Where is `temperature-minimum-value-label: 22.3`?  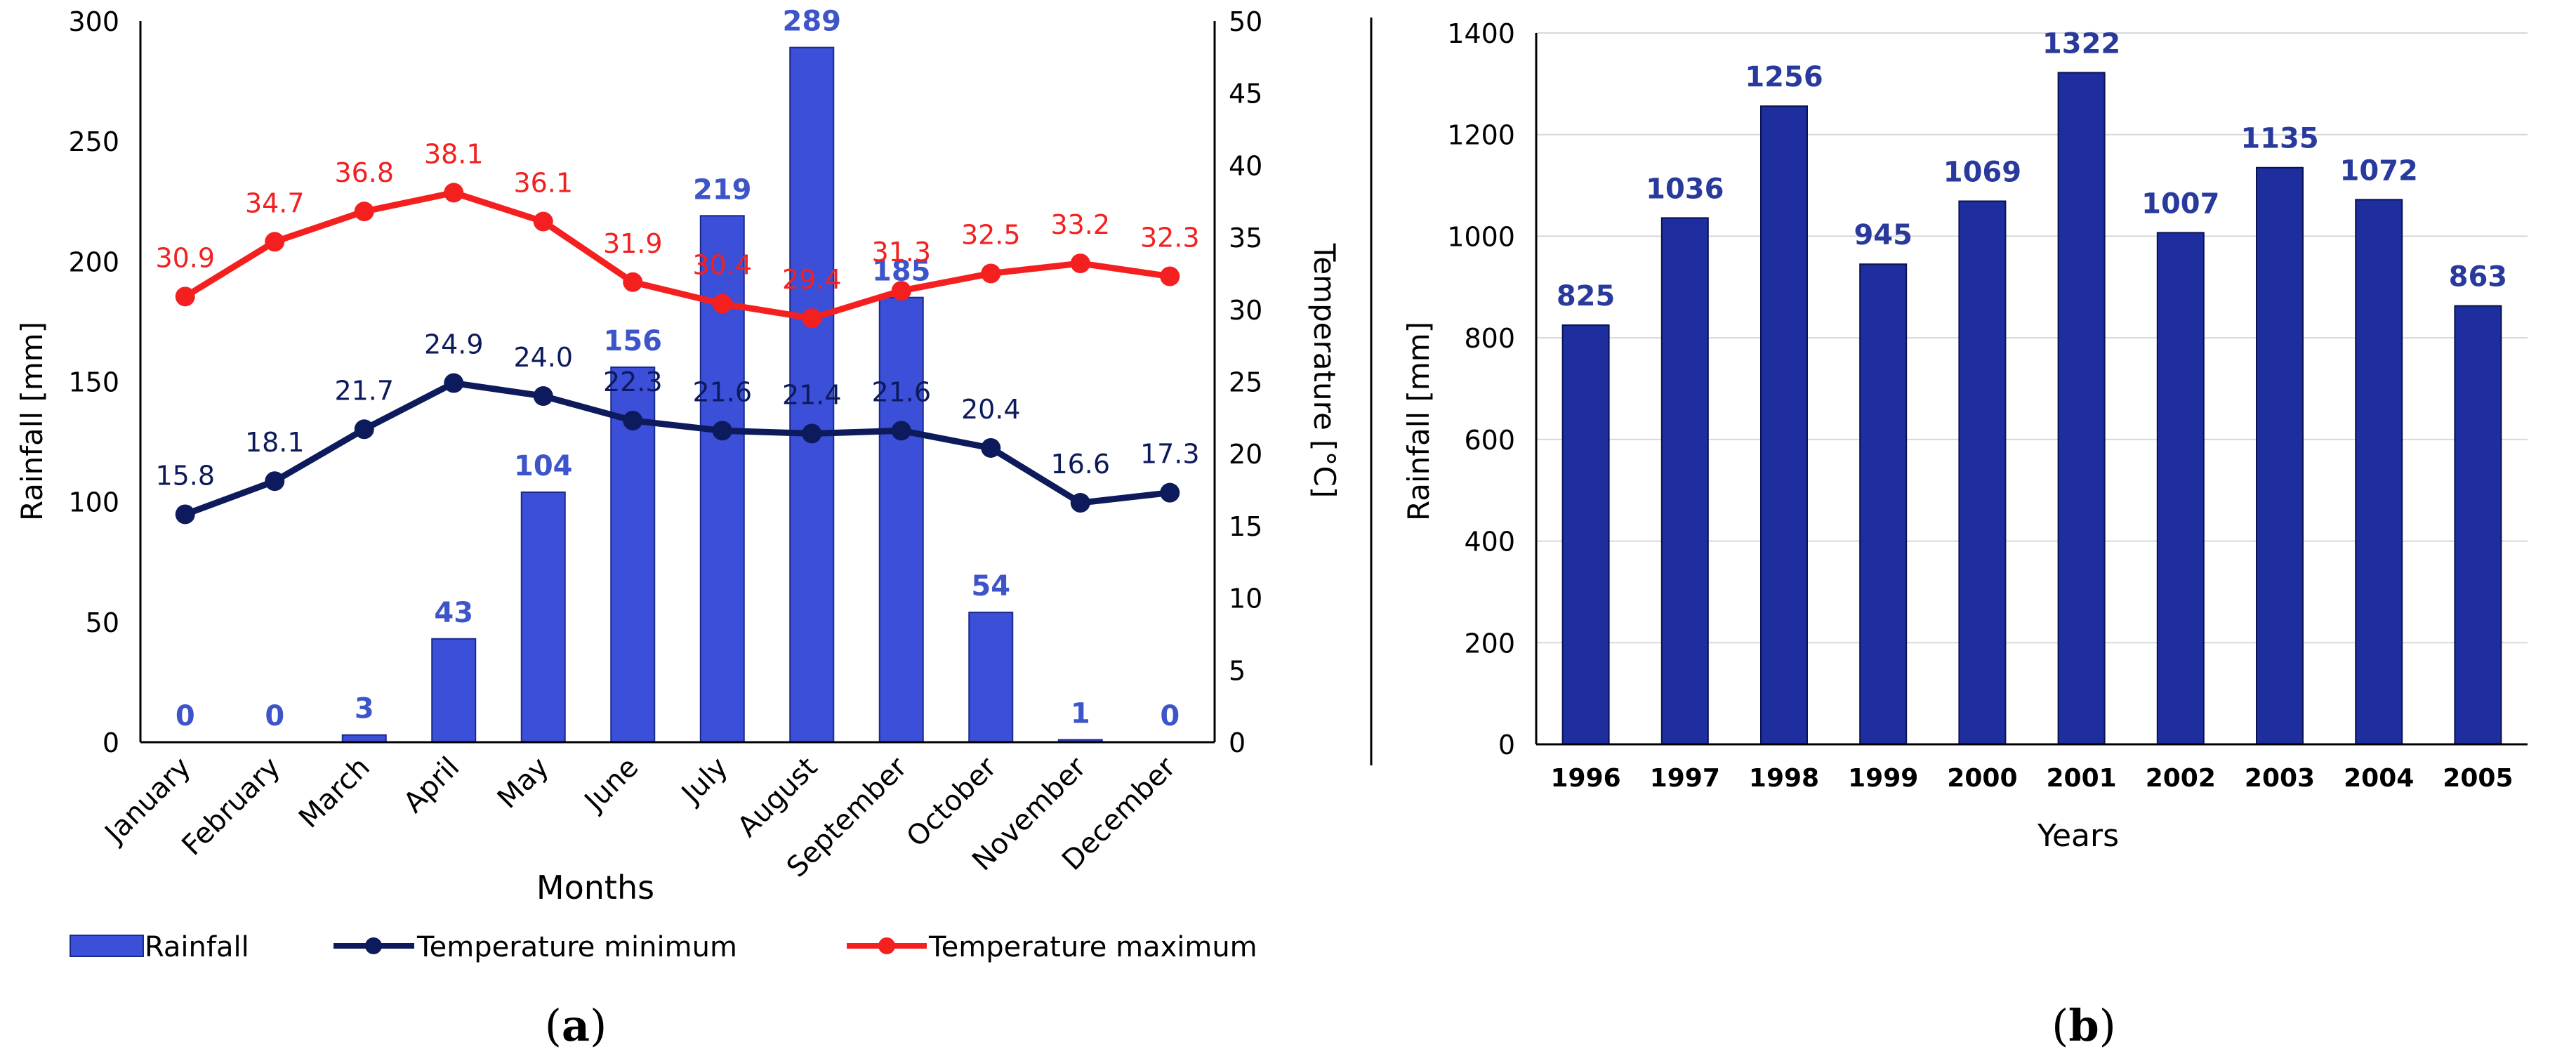 temperature-minimum-value-label: 22.3 is located at coordinates (633, 382).